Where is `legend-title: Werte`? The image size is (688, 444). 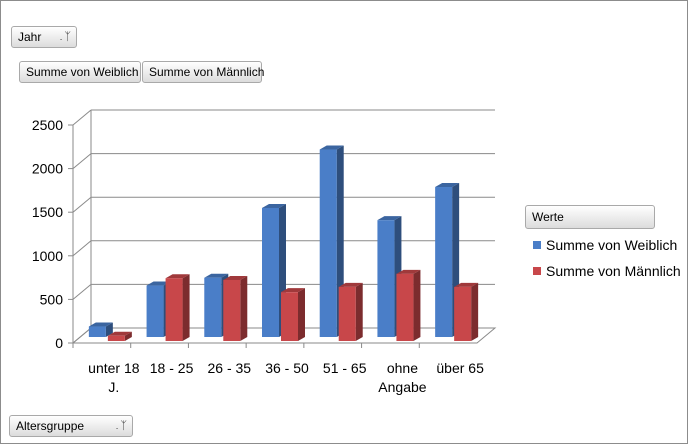 legend-title: Werte is located at coordinates (548, 217).